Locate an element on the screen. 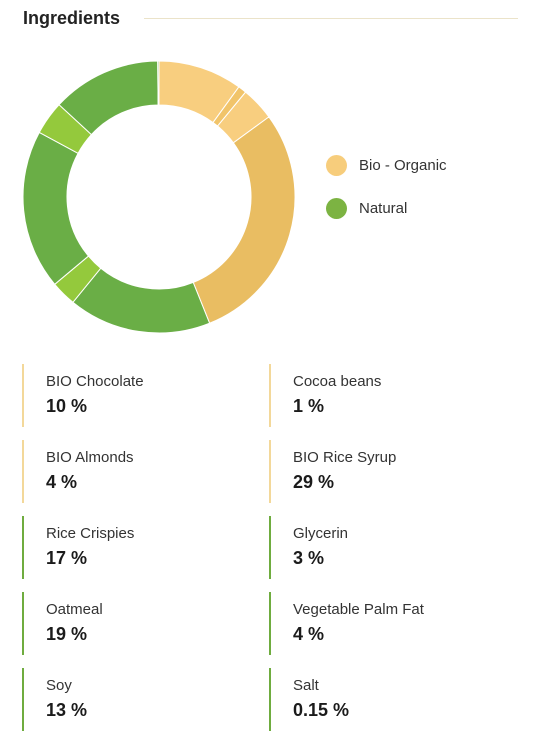 This screenshot has height=744, width=540. section-title: Ingredients is located at coordinates (72, 17).